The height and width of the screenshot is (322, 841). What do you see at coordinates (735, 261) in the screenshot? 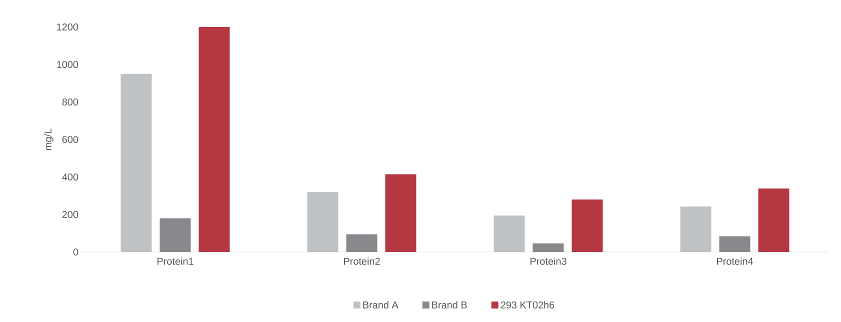
I see `x-tick-label: Protein4` at bounding box center [735, 261].